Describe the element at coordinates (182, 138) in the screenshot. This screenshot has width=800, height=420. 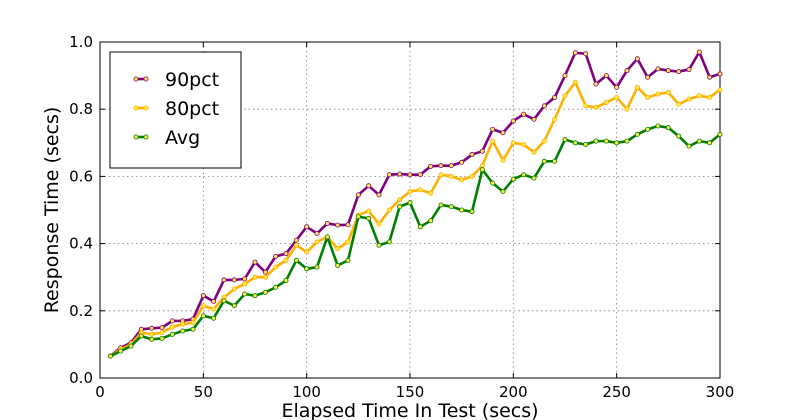
I see `legend-label-avg: Avg` at that location.